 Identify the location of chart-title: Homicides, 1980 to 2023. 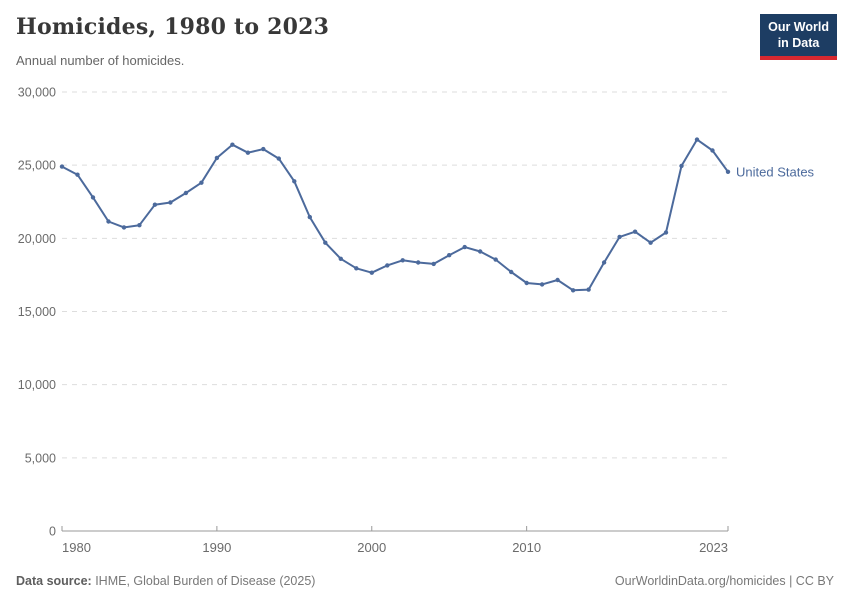
(173, 27).